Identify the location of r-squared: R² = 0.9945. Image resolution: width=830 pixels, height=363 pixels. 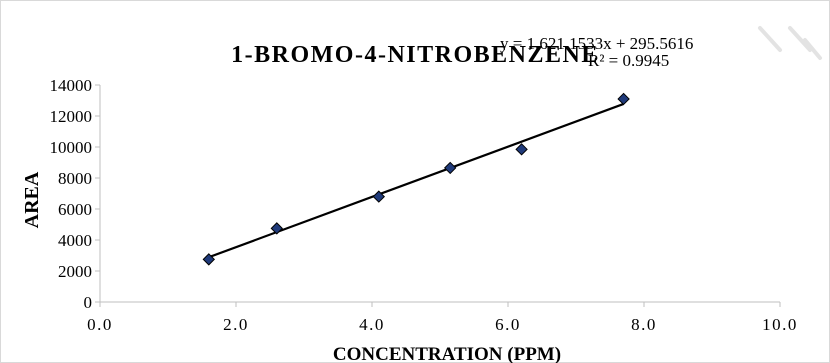
(628, 60).